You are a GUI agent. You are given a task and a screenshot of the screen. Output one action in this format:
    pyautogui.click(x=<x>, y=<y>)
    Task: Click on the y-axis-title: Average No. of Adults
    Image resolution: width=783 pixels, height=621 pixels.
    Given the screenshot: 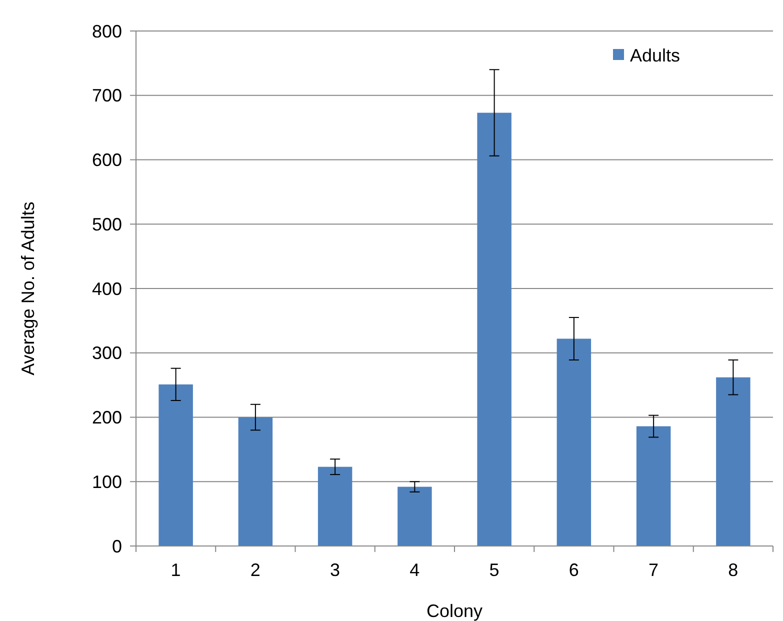 What is the action you would take?
    pyautogui.click(x=28, y=289)
    